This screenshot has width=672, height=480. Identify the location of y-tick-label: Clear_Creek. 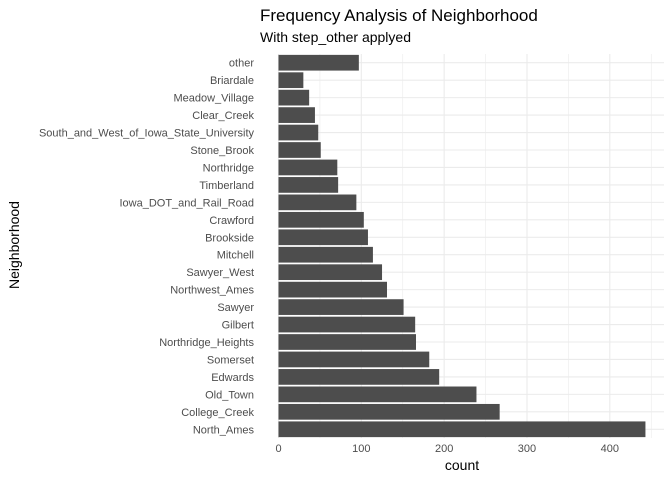
(223, 116).